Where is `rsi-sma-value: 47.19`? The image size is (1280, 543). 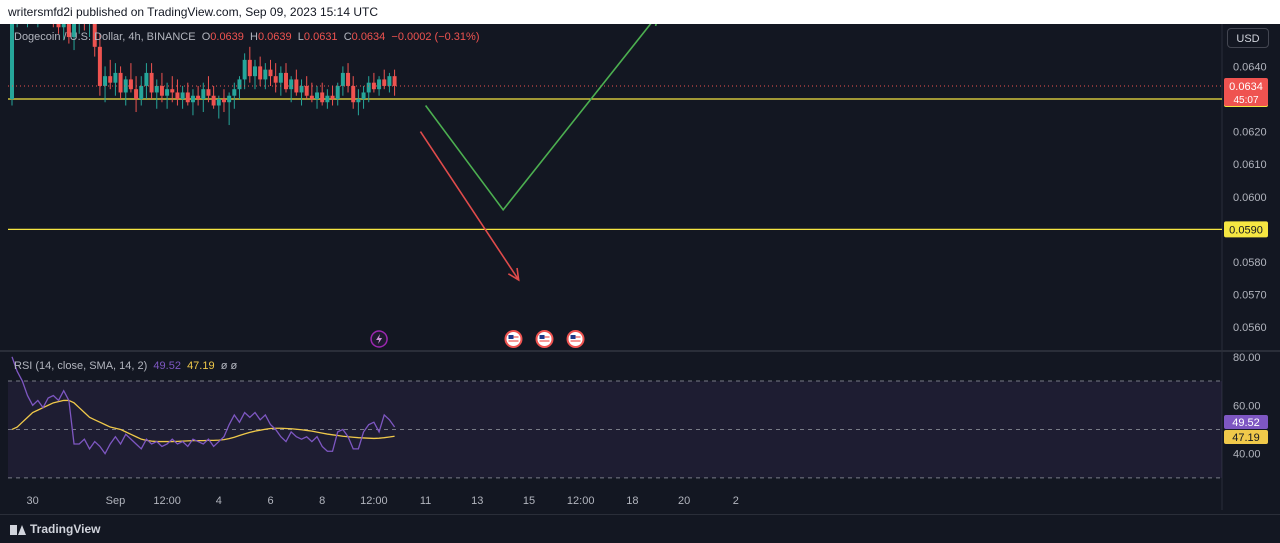
rsi-sma-value: 47.19 is located at coordinates (201, 366).